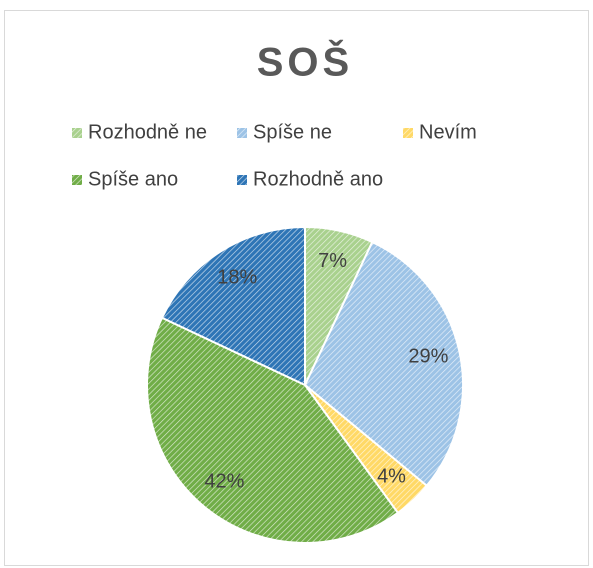 The width and height of the screenshot is (593, 568). What do you see at coordinates (292, 132) in the screenshot?
I see `legend-label: Spíše ne` at bounding box center [292, 132].